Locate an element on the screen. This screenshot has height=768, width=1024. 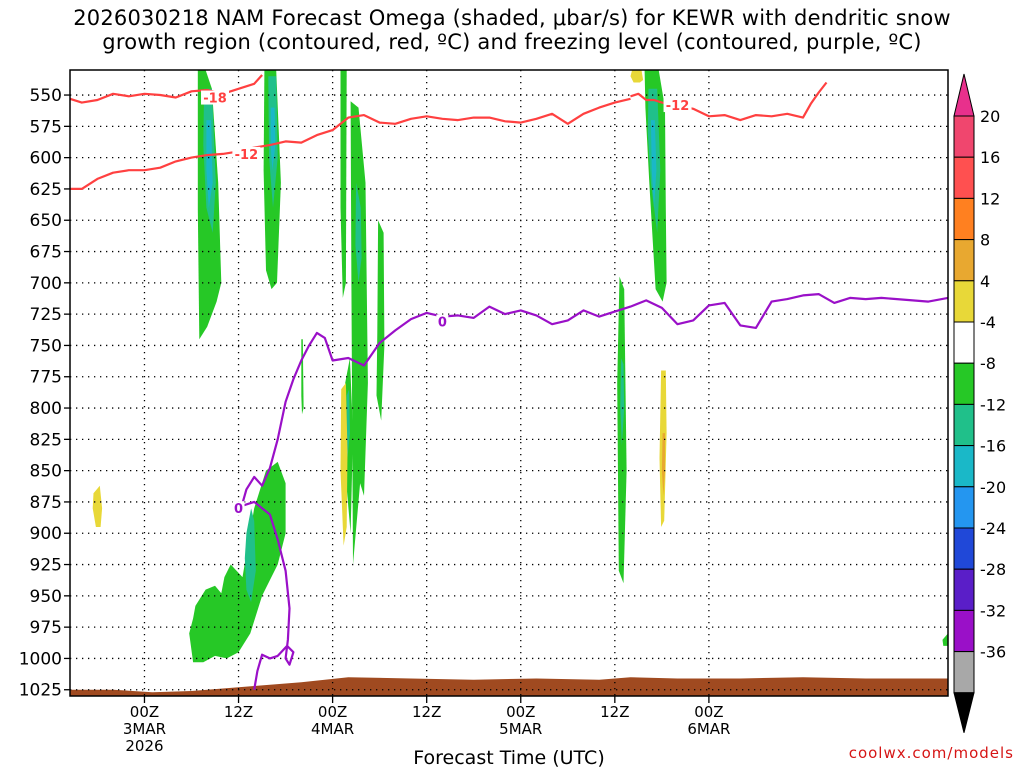
y-tick-label-1025: 1025 is located at coordinates (40, 691).